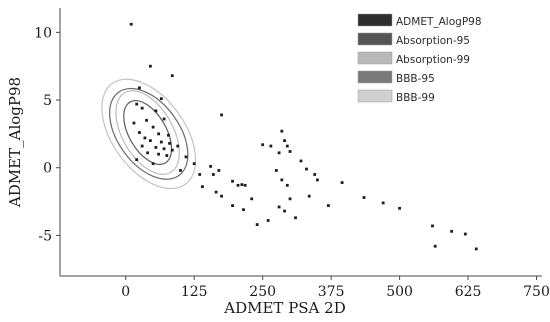 This screenshot has width=550, height=322. Describe the element at coordinates (262, 292) in the screenshot. I see `x-tick-label: 250` at that location.